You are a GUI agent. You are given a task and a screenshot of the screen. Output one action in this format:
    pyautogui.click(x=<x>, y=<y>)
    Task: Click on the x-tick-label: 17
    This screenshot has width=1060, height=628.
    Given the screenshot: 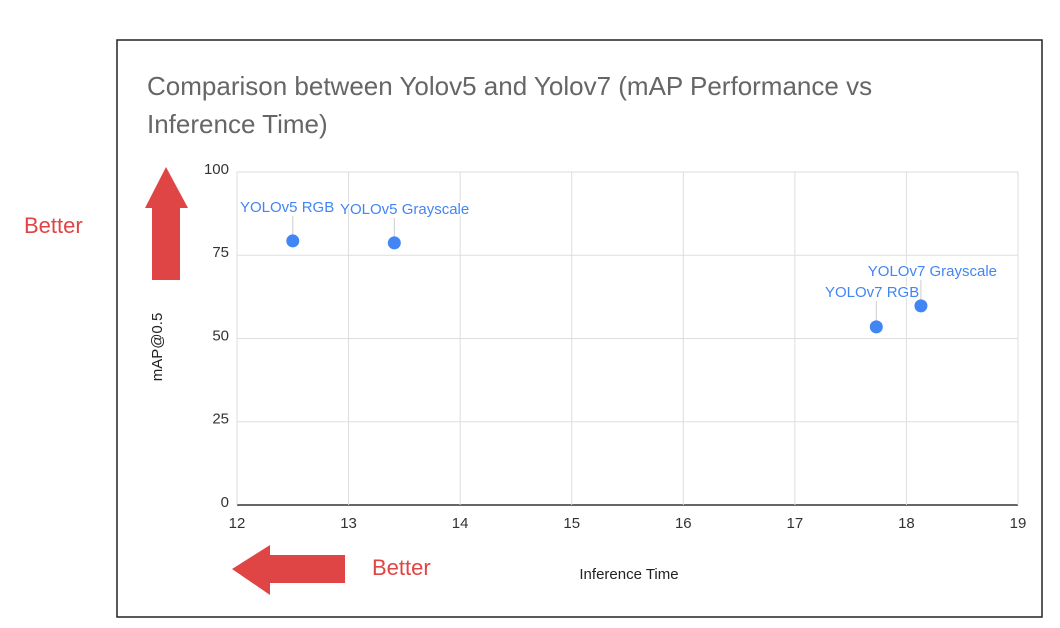 What is the action you would take?
    pyautogui.click(x=795, y=523)
    